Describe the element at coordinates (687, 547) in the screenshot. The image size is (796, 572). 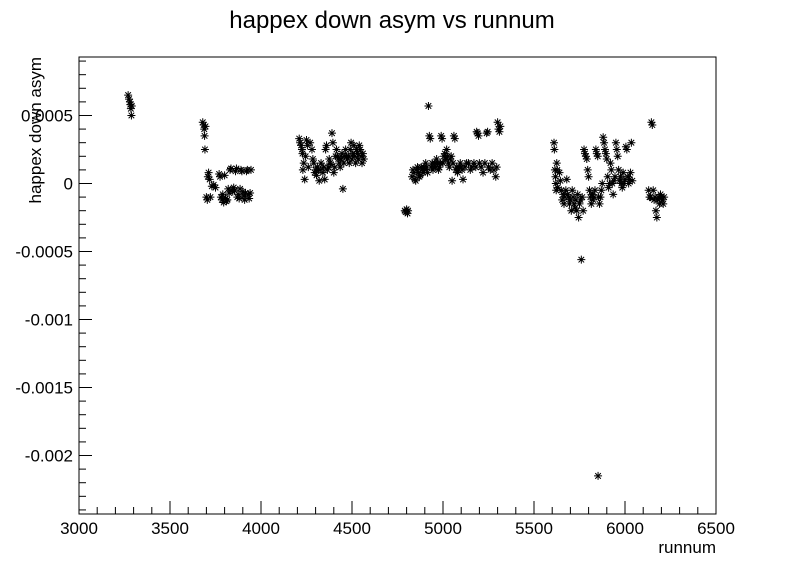
I see `x-axis-label: runnum` at that location.